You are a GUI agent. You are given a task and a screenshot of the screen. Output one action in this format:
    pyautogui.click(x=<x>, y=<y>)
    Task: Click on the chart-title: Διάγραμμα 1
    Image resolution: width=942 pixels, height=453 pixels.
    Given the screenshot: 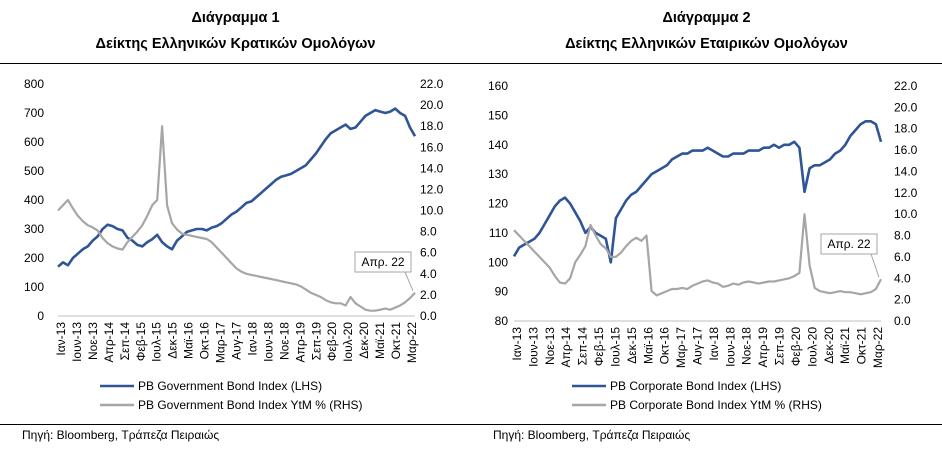 What is the action you would take?
    pyautogui.click(x=235, y=18)
    